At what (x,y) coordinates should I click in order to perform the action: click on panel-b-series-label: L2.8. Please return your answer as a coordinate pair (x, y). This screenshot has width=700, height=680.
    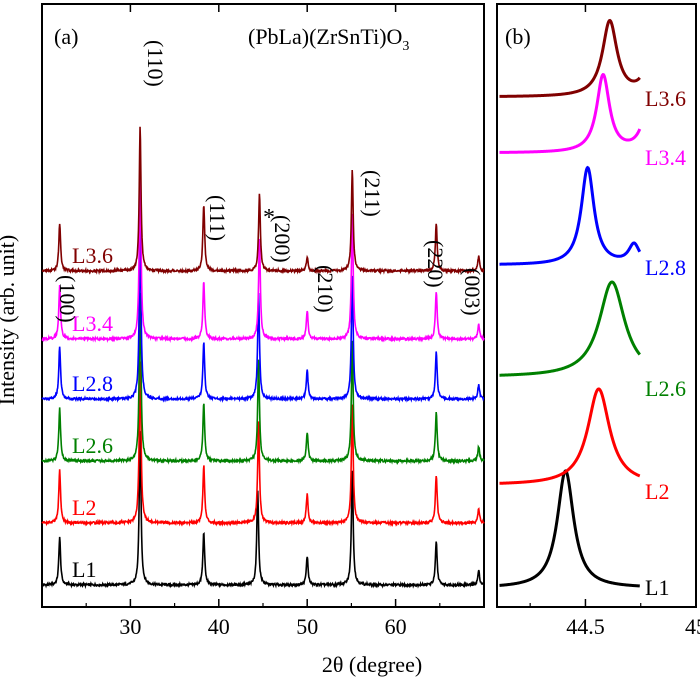
    Looking at the image, I should click on (665, 267).